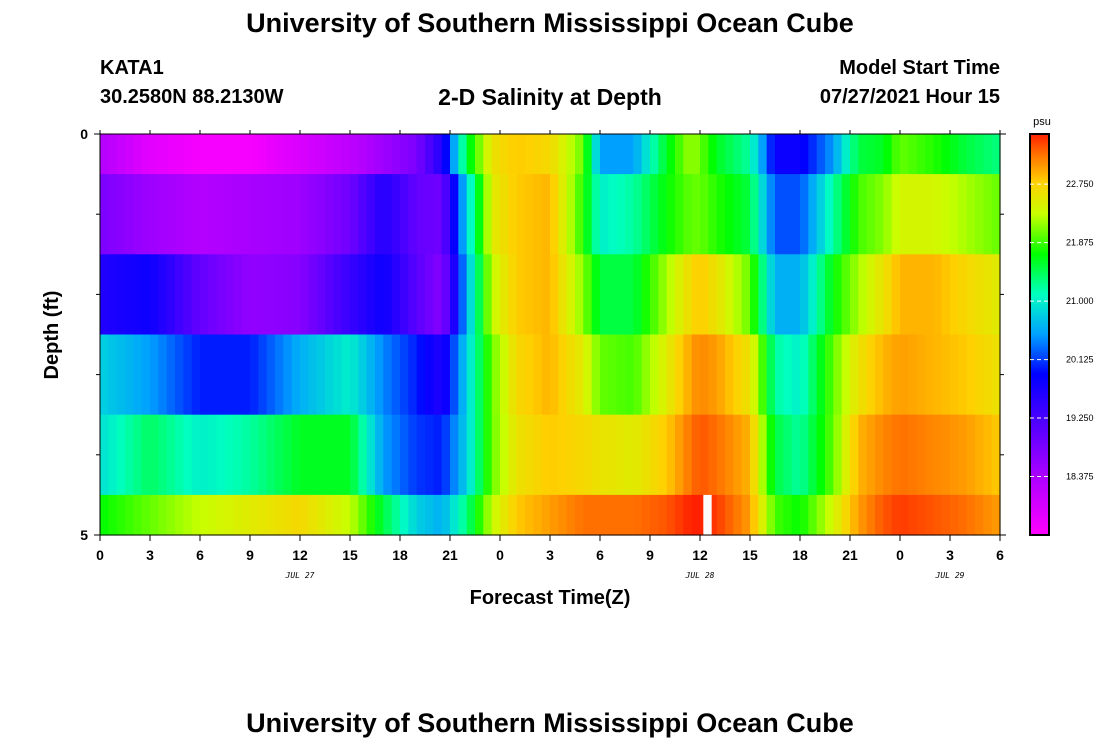 Image resolution: width=1100 pixels, height=750 pixels. Describe the element at coordinates (750, 555) in the screenshot. I see `x-tick-label: 15` at that location.